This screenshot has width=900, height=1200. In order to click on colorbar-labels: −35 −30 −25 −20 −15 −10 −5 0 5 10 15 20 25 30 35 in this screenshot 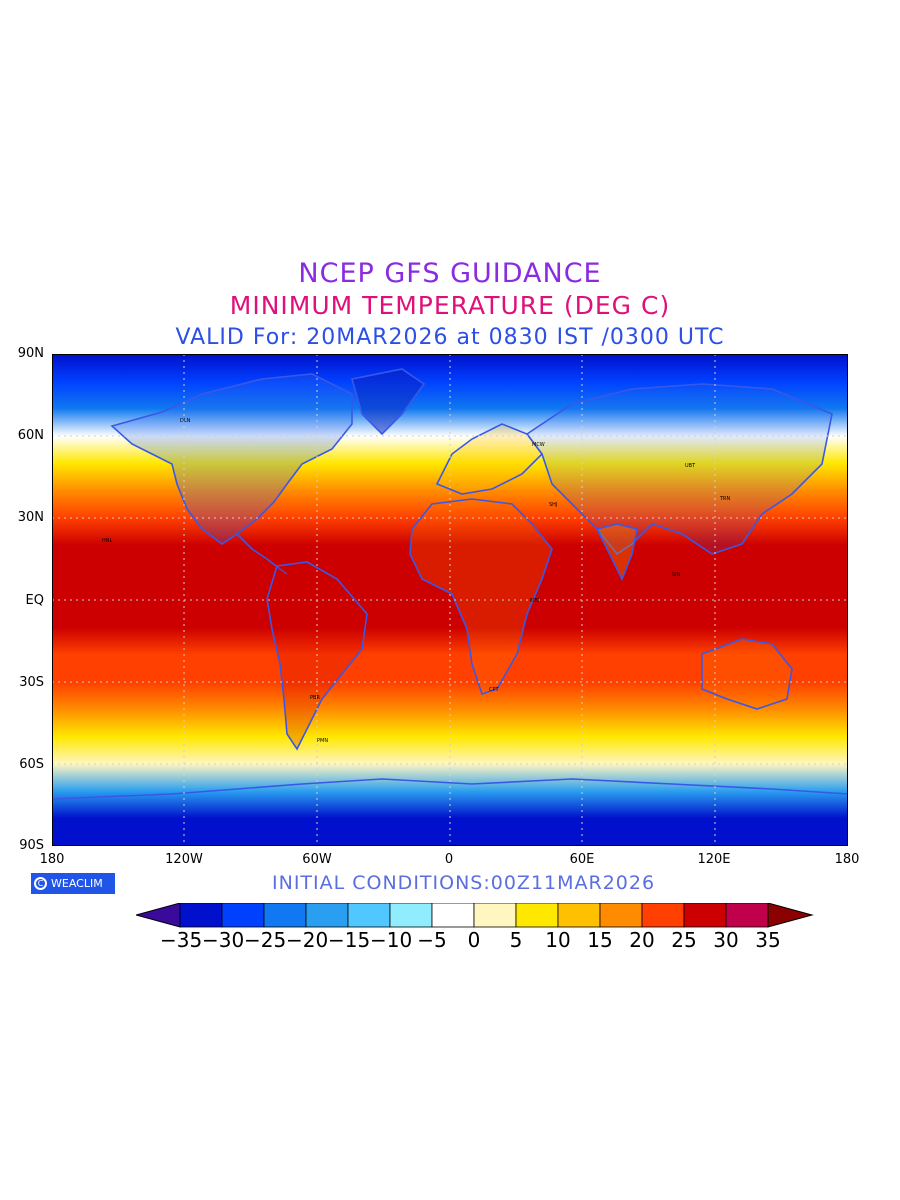, I will do `click(450, 941)`.